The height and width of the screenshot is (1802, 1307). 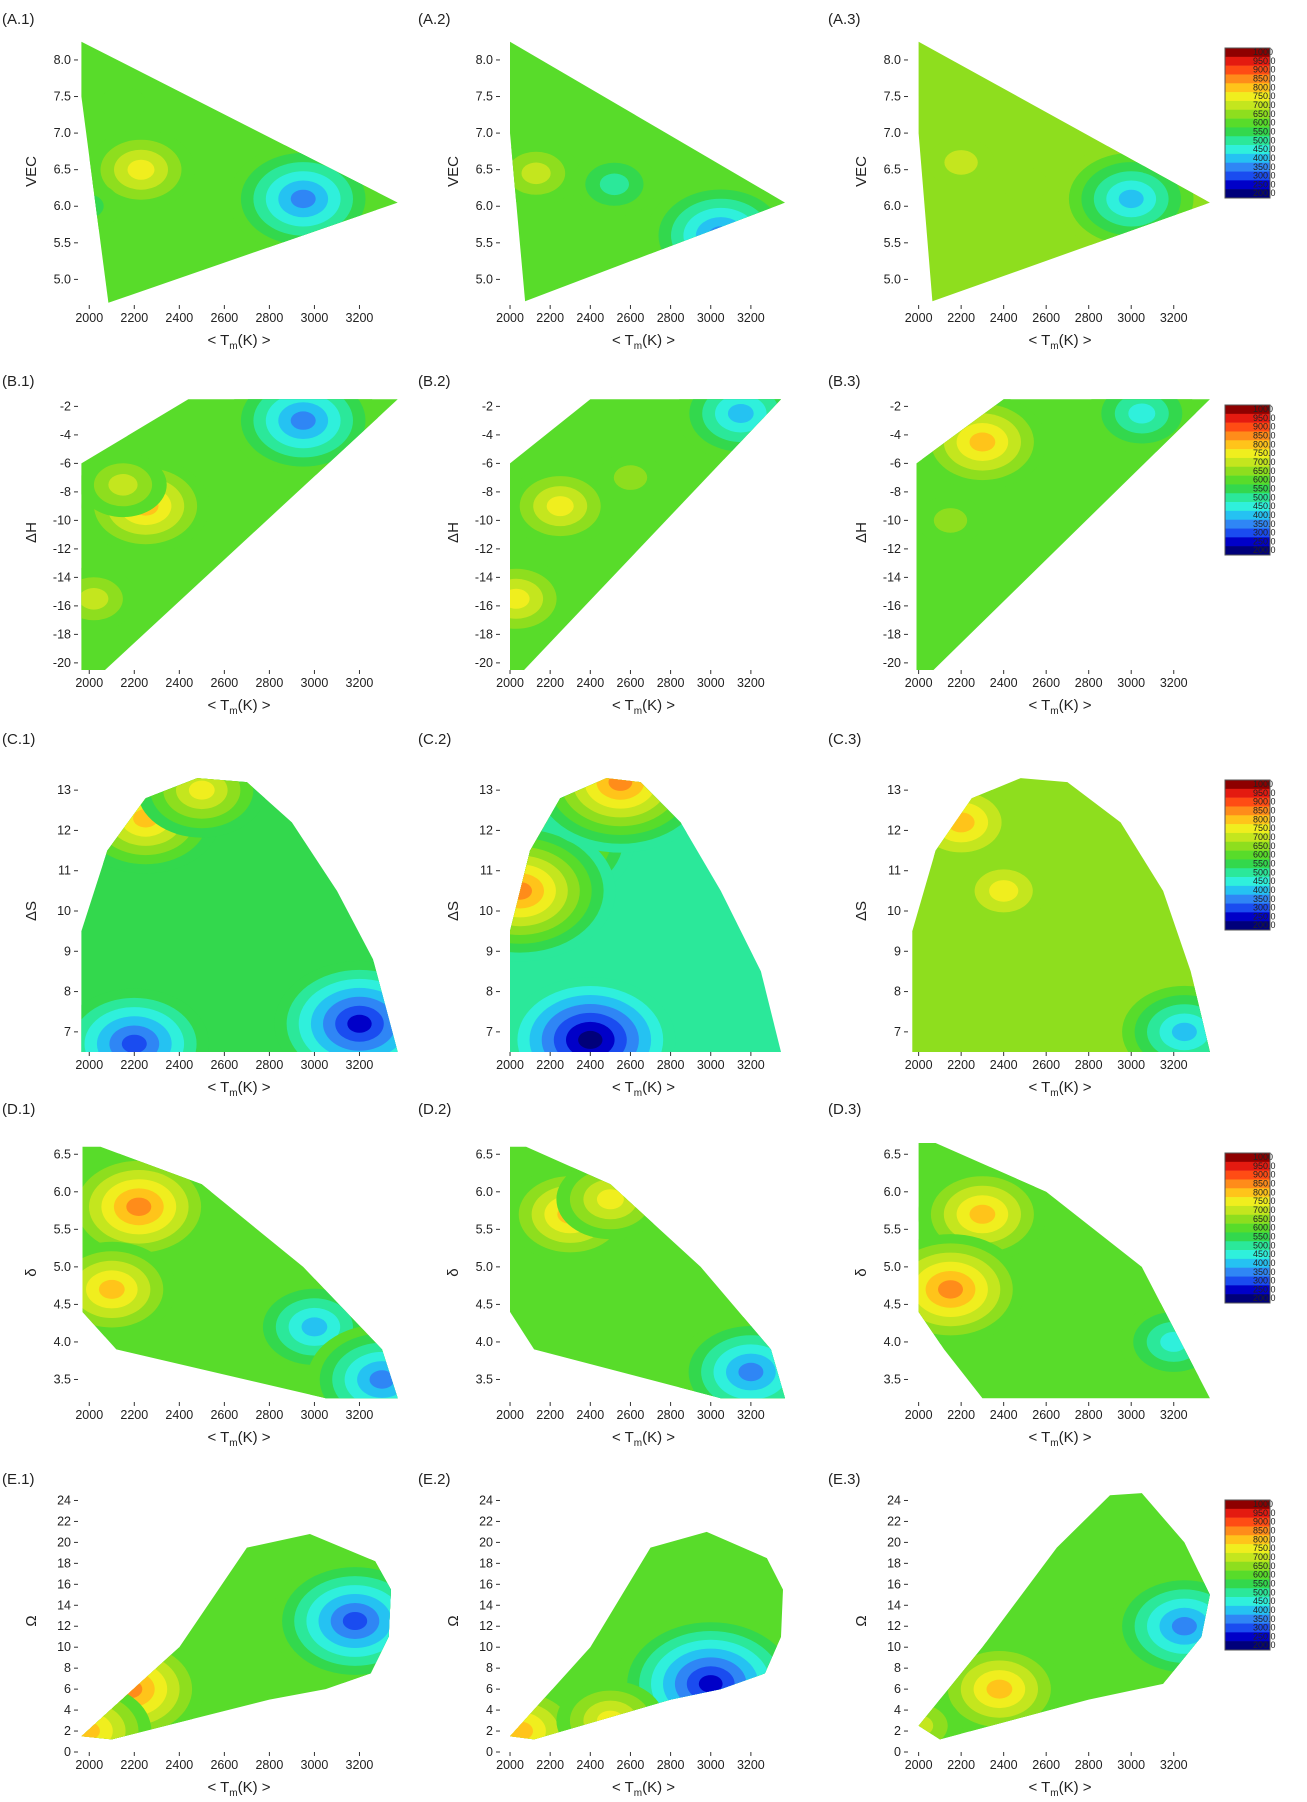 What do you see at coordinates (67, 1731) in the screenshot?
I see `y-tick-label: 2` at bounding box center [67, 1731].